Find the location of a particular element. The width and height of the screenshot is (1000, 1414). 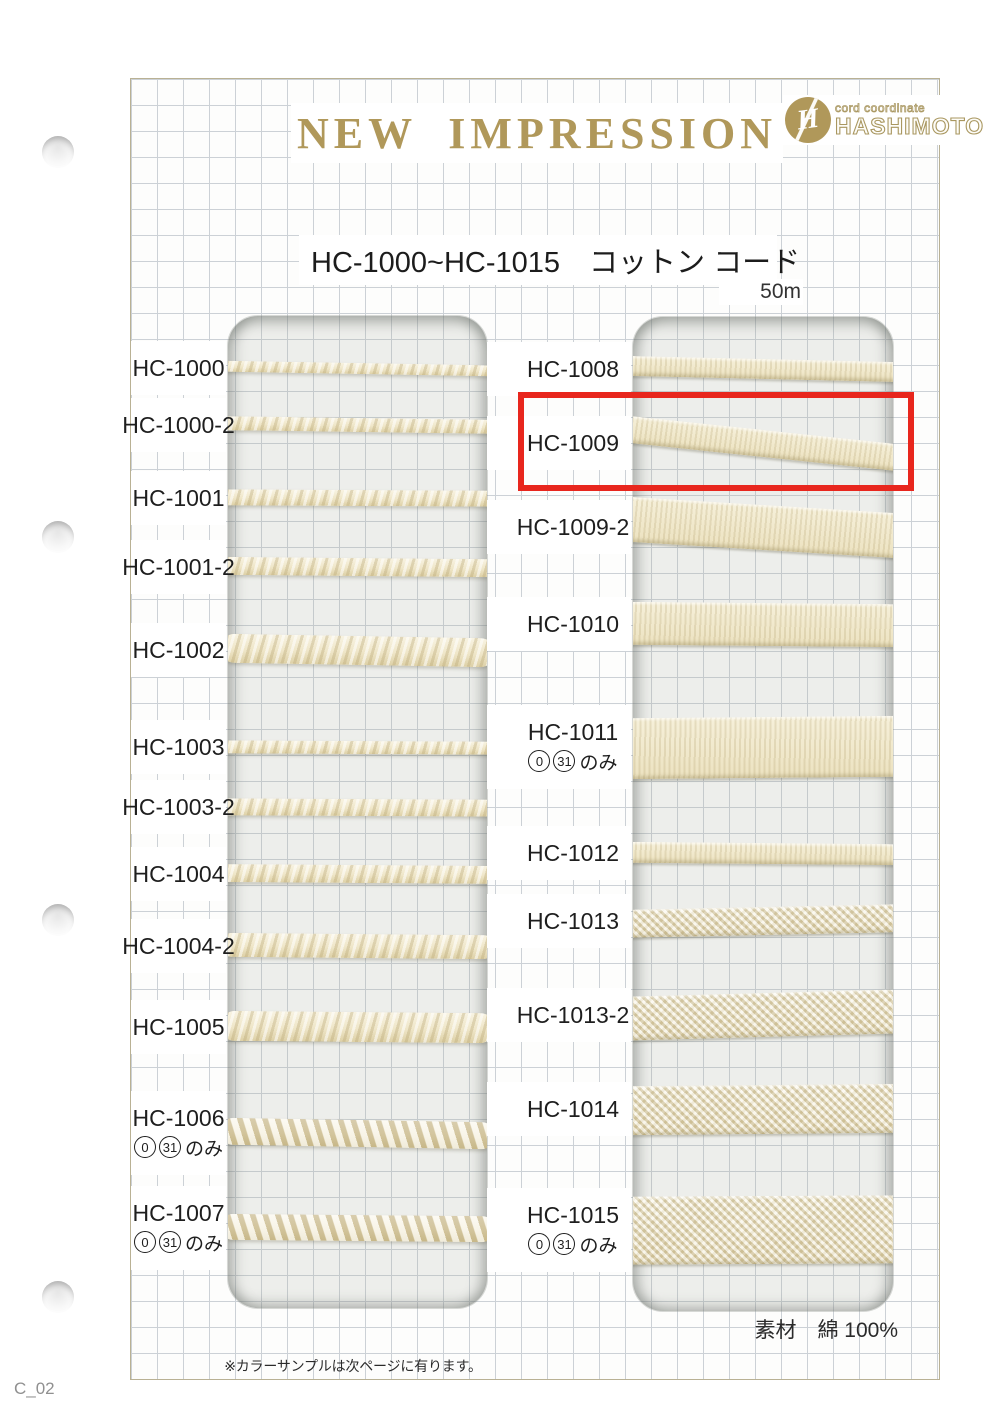

sample-row-hc-1009-2: HC-1009-2 is located at coordinates (559, 527).